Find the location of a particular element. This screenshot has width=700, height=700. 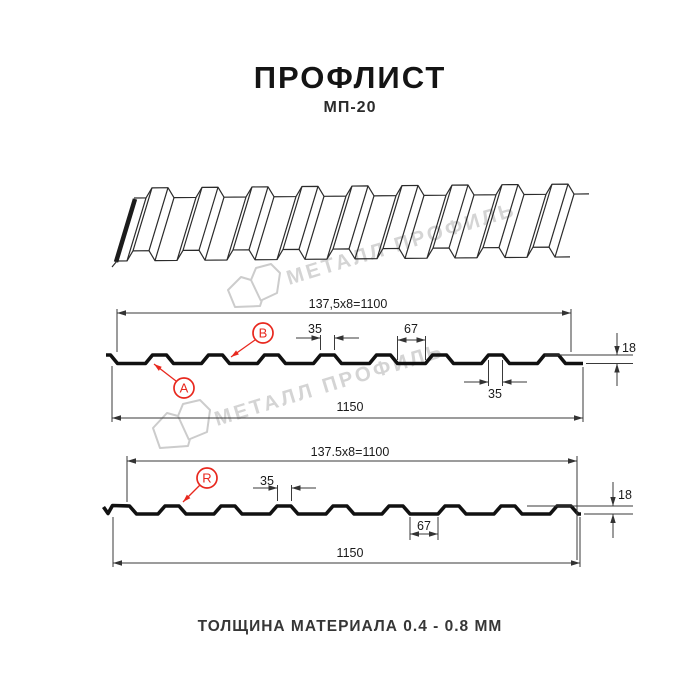

callout-a-label: A is located at coordinates (184, 388).